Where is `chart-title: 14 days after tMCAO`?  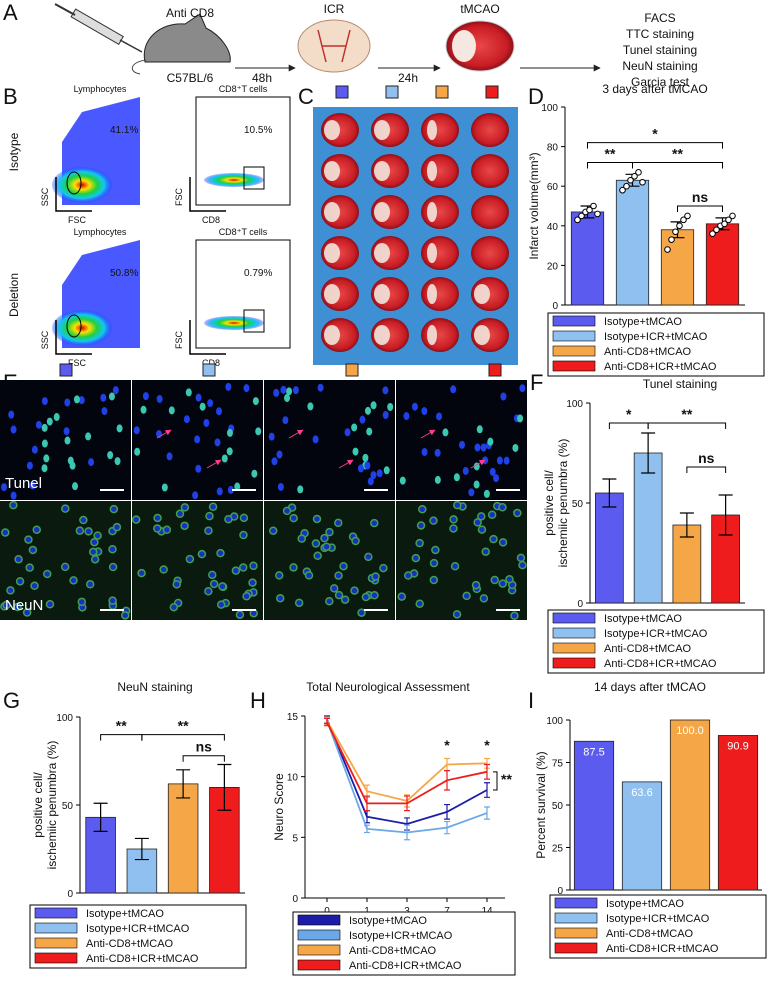
chart-title: 14 days after tMCAO is located at coordinates (650, 687).